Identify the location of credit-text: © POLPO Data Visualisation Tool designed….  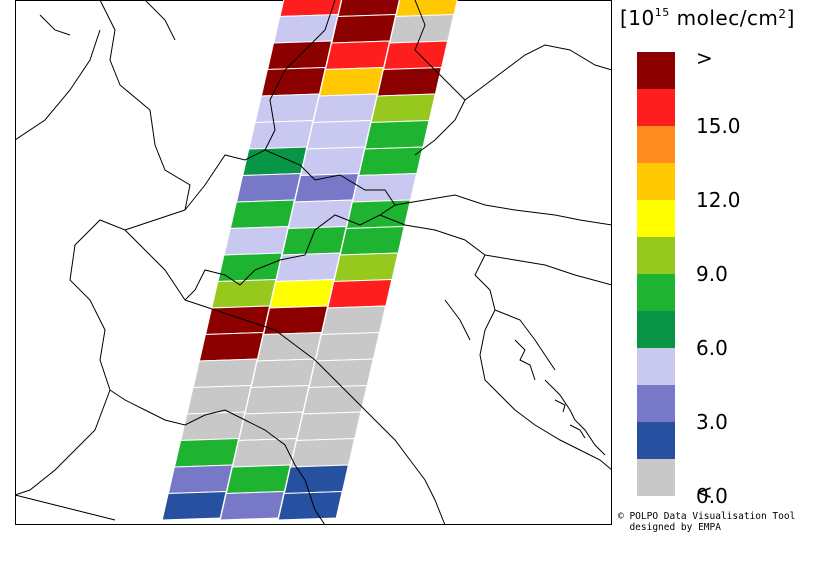
(706, 522).